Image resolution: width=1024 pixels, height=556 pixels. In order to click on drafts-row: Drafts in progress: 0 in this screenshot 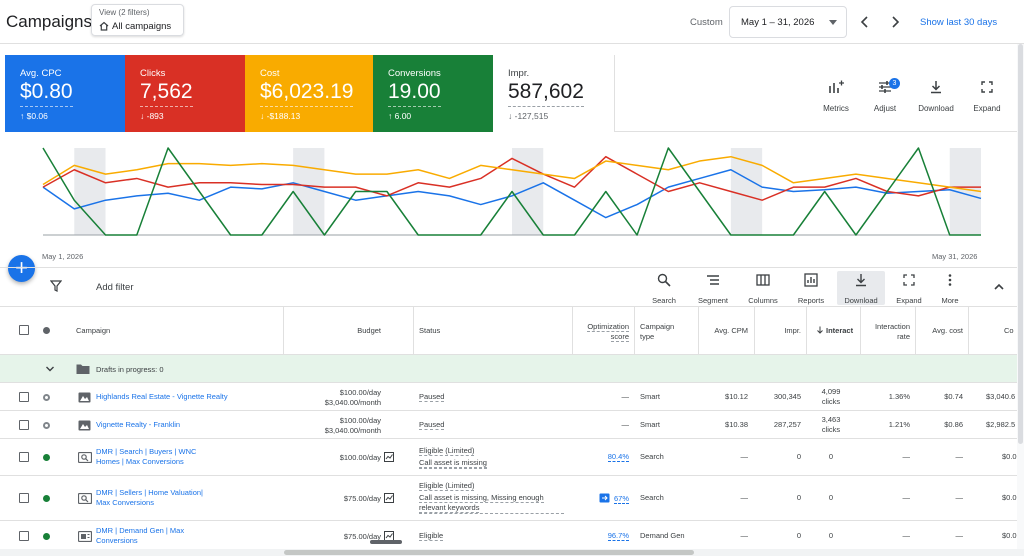, I will do `click(512, 369)`.